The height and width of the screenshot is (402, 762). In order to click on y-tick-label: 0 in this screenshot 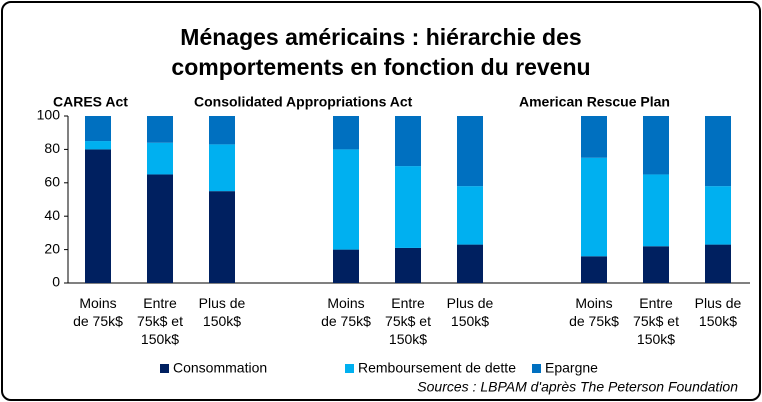, I will do `click(56, 282)`.